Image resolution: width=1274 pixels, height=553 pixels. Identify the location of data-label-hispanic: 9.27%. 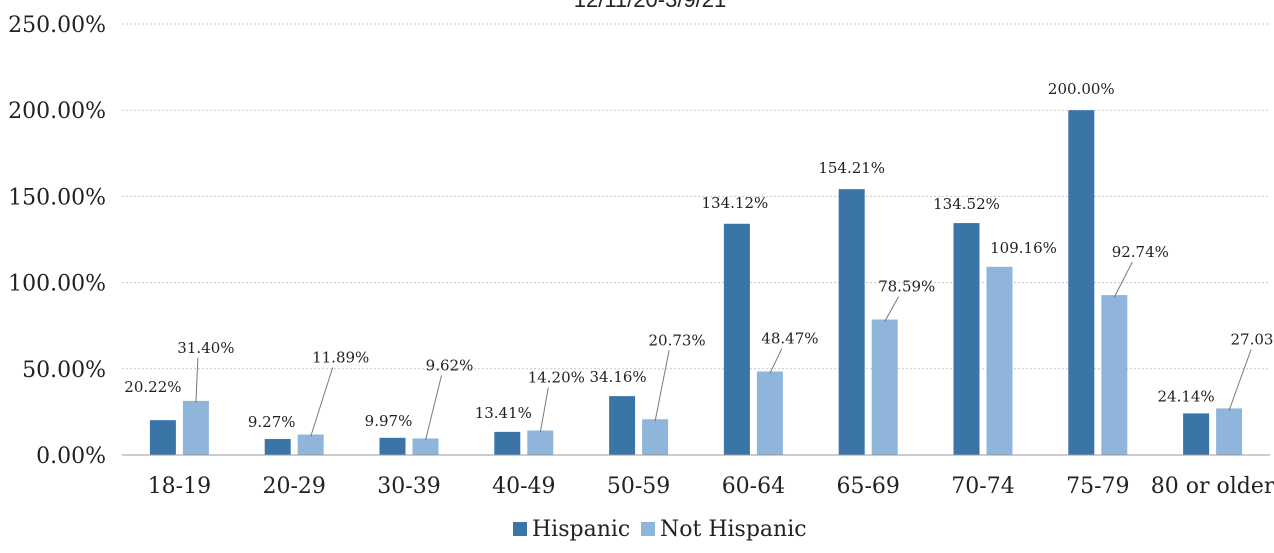
(272, 422).